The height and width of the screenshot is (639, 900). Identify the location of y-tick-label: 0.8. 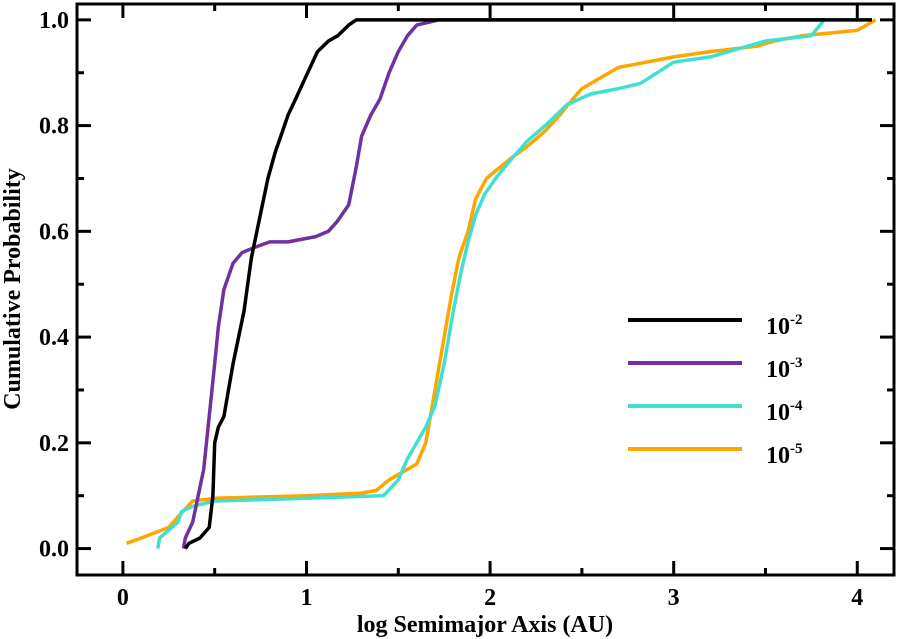
(54, 127).